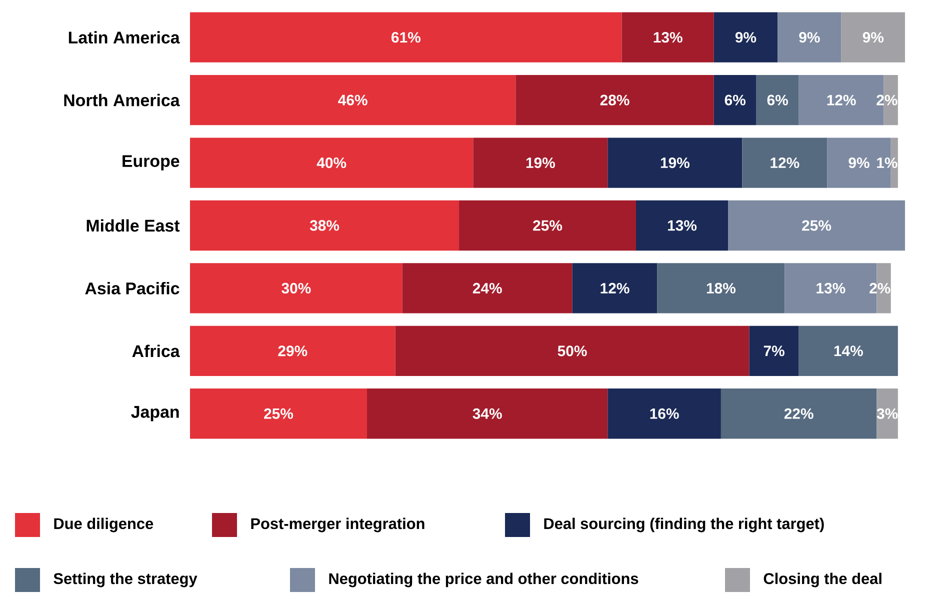 The image size is (944, 595). I want to click on y-tick-label: Africa, so click(156, 351).